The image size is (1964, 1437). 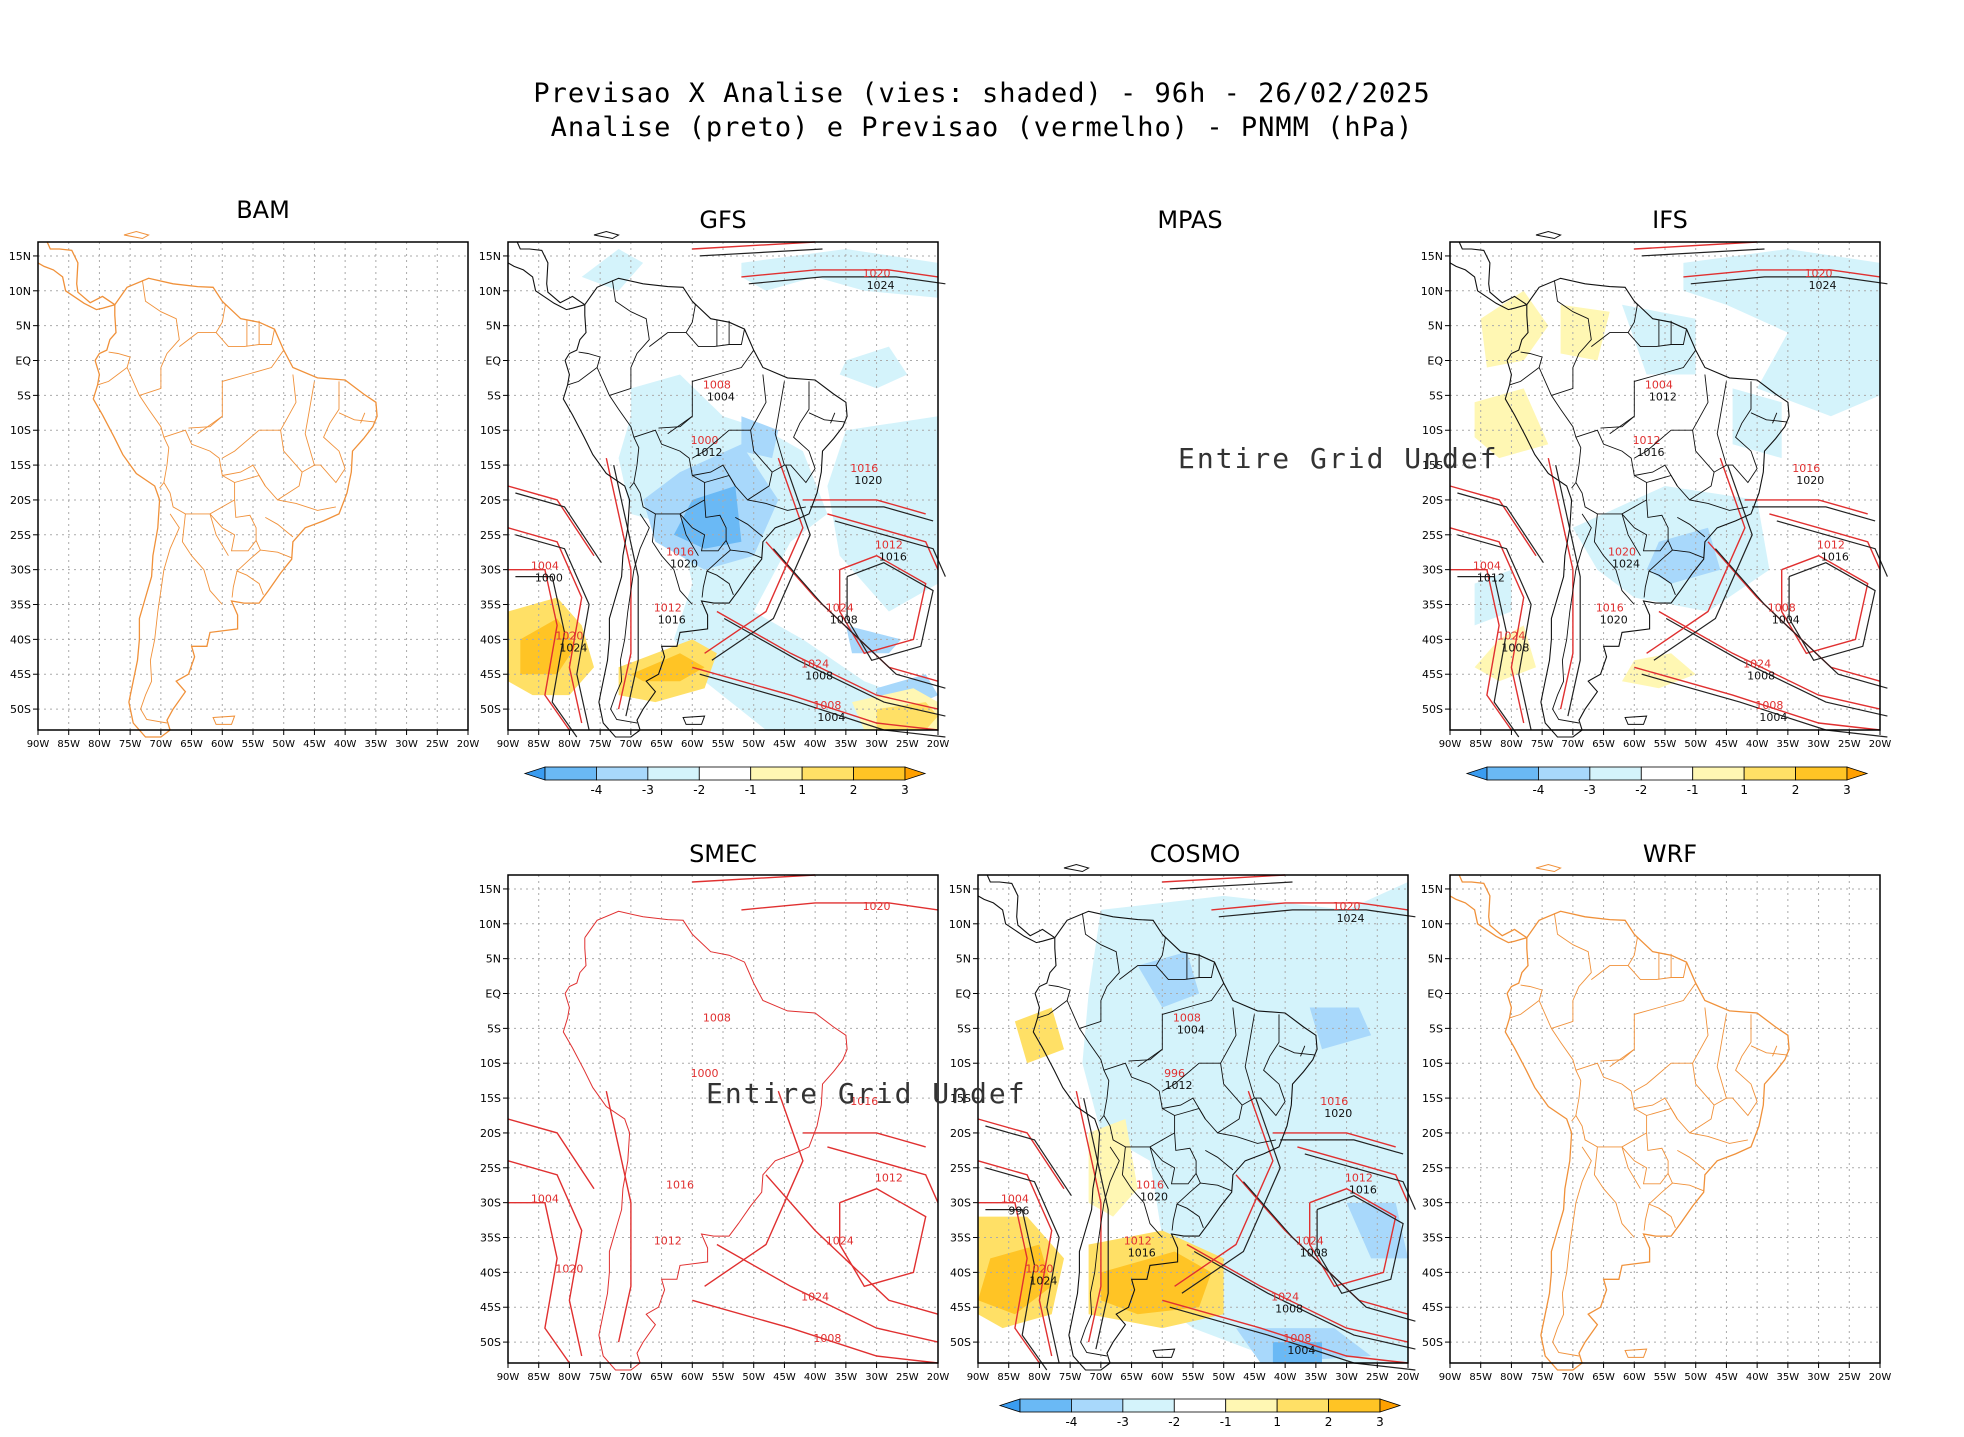 What do you see at coordinates (1761, 675) in the screenshot?
I see `isobar-label-analysis: 1008` at bounding box center [1761, 675].